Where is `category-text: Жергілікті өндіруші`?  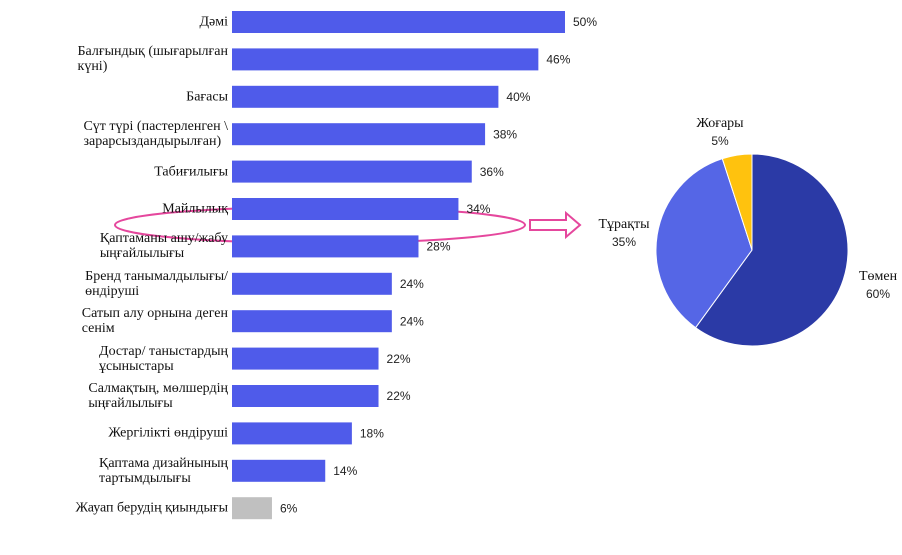 category-text: Жергілікті өндіруші is located at coordinates (168, 433).